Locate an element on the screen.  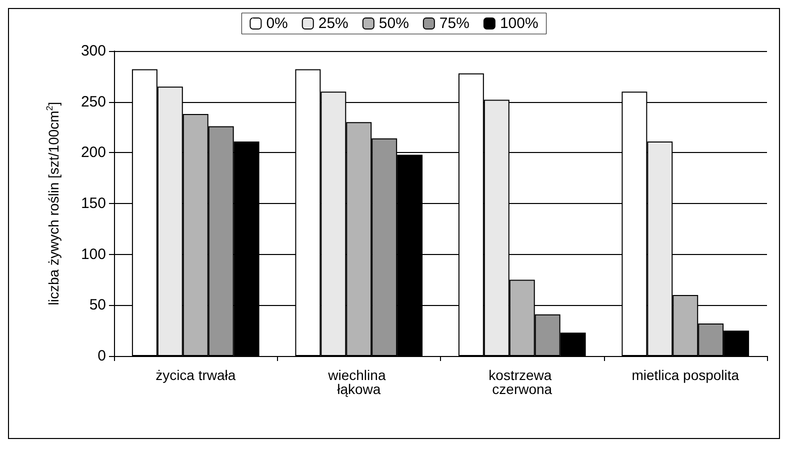
x-tick-label: mietlica pospolita is located at coordinates (686, 375).